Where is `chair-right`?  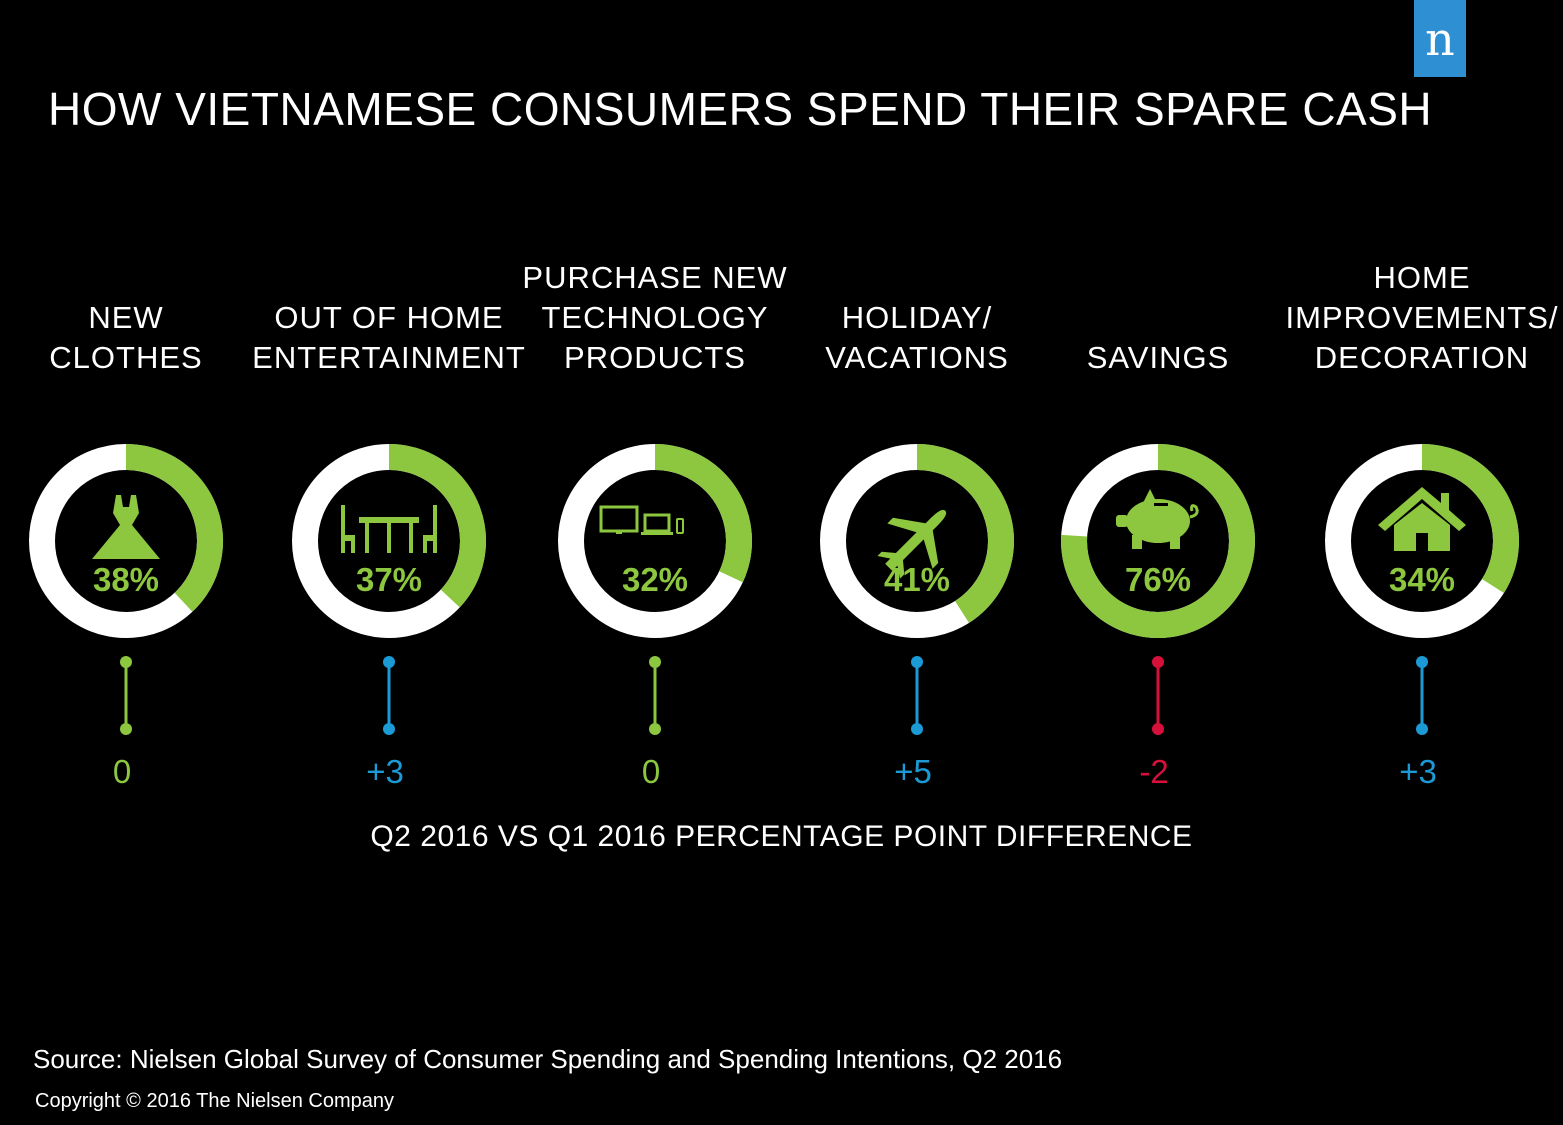
chair-right is located at coordinates (430, 529).